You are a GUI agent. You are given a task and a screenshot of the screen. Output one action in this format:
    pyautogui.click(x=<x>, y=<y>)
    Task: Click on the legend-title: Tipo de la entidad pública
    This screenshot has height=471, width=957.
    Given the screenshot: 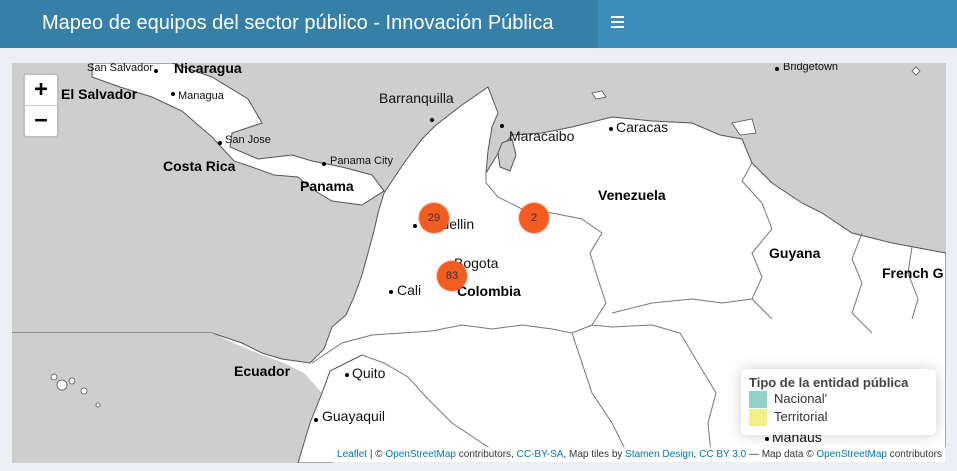 What is the action you would take?
    pyautogui.click(x=829, y=382)
    